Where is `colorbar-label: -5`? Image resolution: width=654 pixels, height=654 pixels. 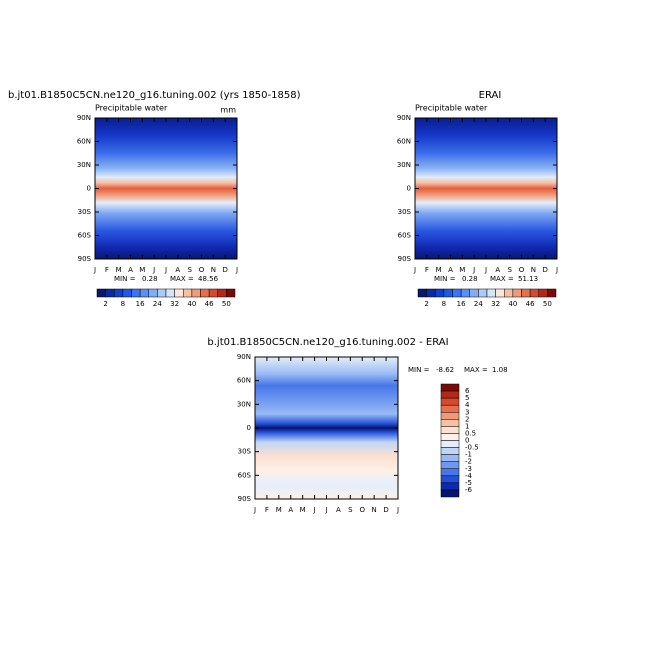
colorbar-label: -5 is located at coordinates (468, 483).